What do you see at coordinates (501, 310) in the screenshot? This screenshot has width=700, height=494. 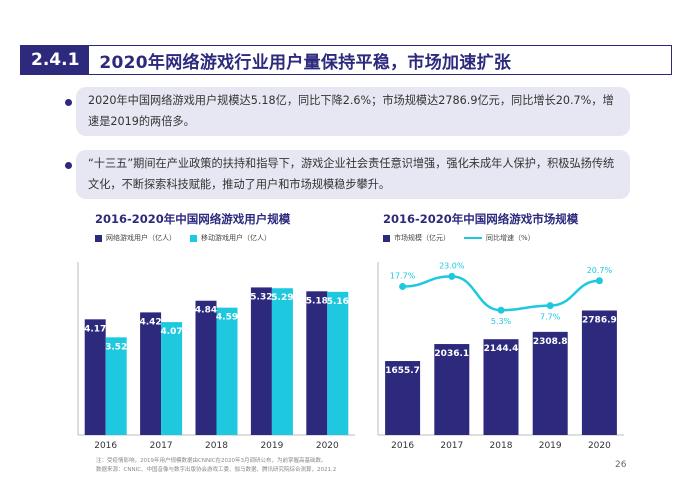 I see `growth-point-2018` at bounding box center [501, 310].